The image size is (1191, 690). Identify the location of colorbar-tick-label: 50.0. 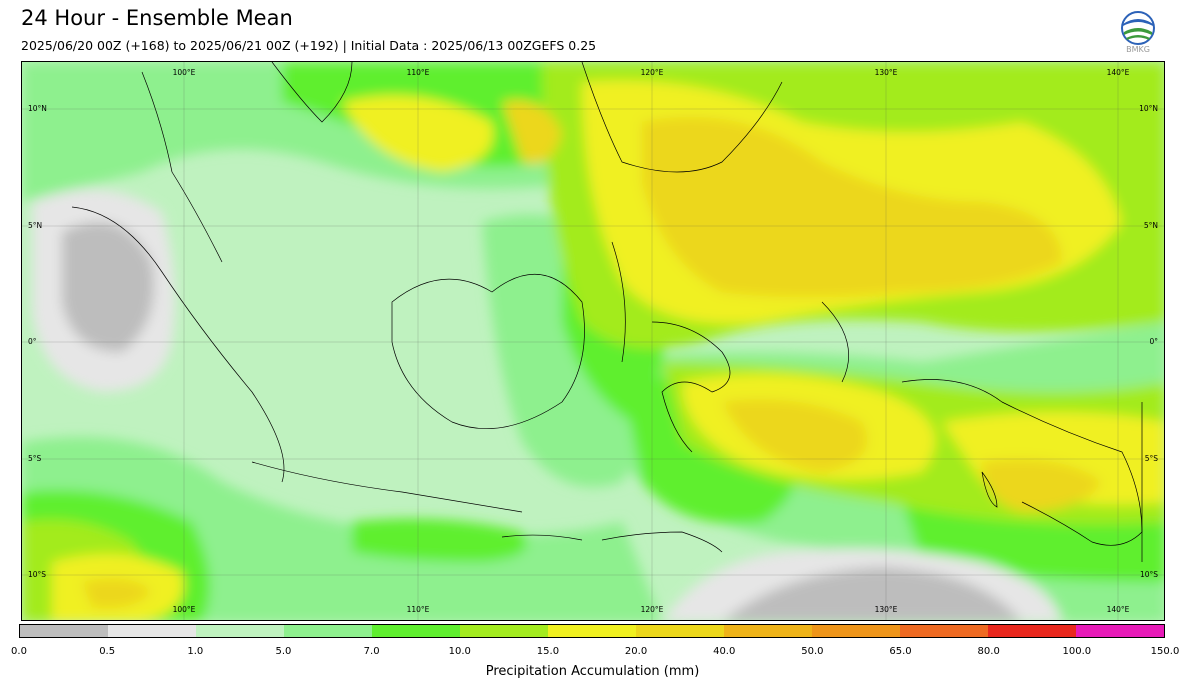
(812, 651).